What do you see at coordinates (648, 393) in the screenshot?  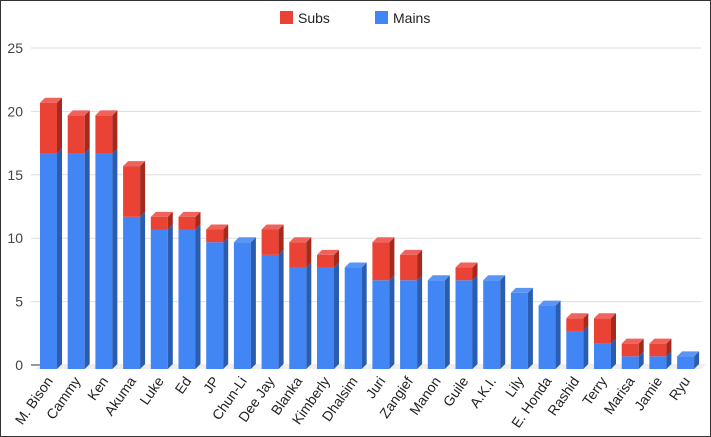 I see `x-tick-label: Jamie` at bounding box center [648, 393].